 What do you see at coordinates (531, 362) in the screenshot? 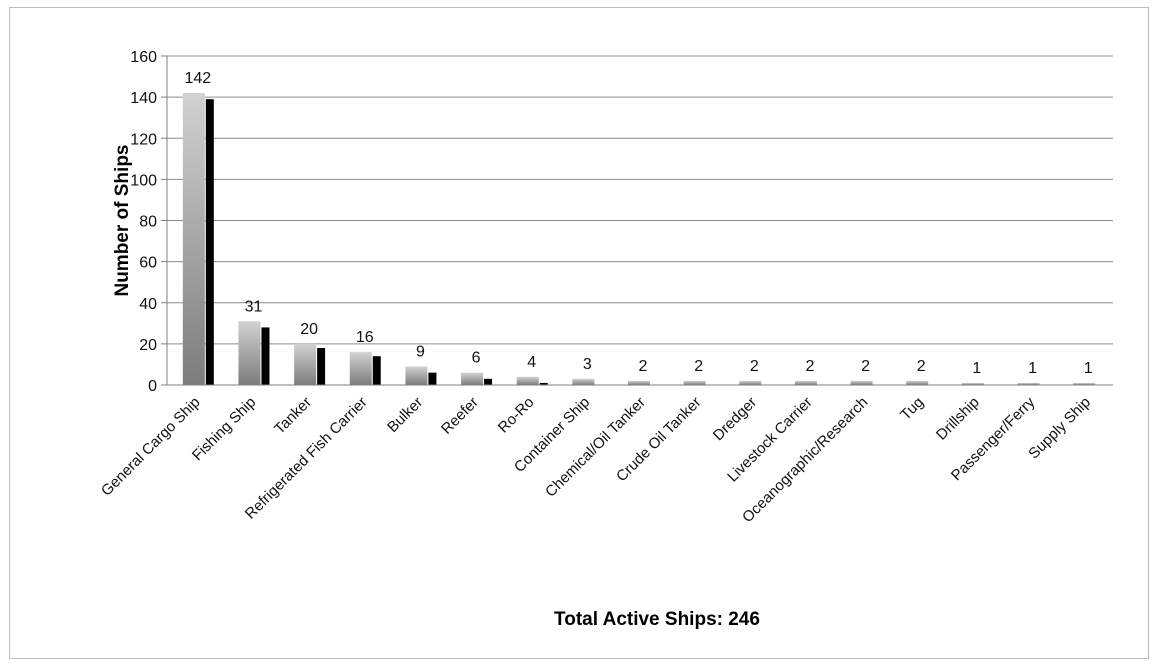
I see `data-label: 4` at bounding box center [531, 362].